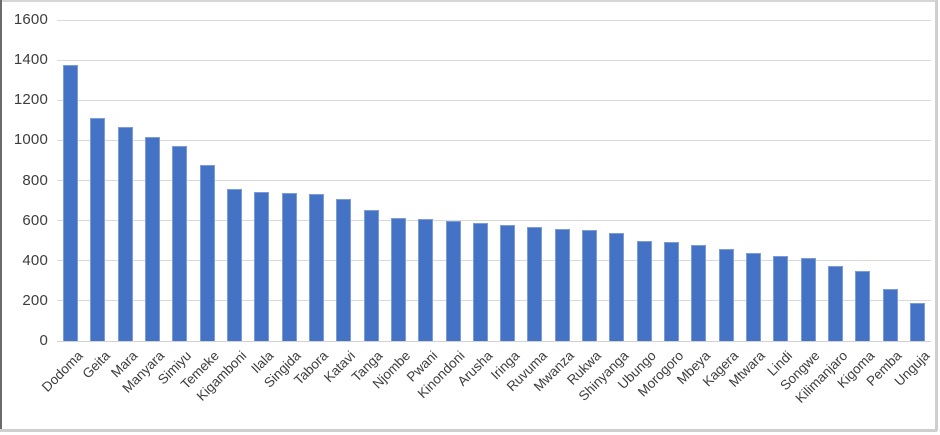  What do you see at coordinates (30, 19) in the screenshot?
I see `y-tick-label-1600: 1600` at bounding box center [30, 19].